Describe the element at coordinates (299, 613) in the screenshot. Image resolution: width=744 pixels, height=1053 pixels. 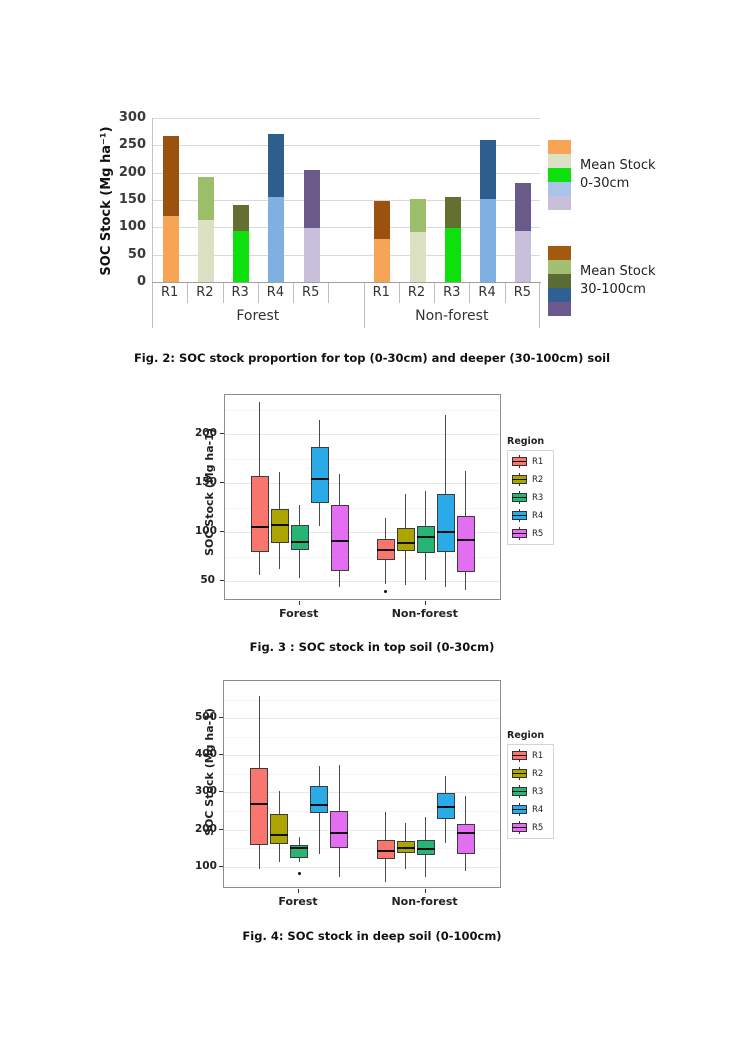
I see `x-group-label: Forest` at that location.